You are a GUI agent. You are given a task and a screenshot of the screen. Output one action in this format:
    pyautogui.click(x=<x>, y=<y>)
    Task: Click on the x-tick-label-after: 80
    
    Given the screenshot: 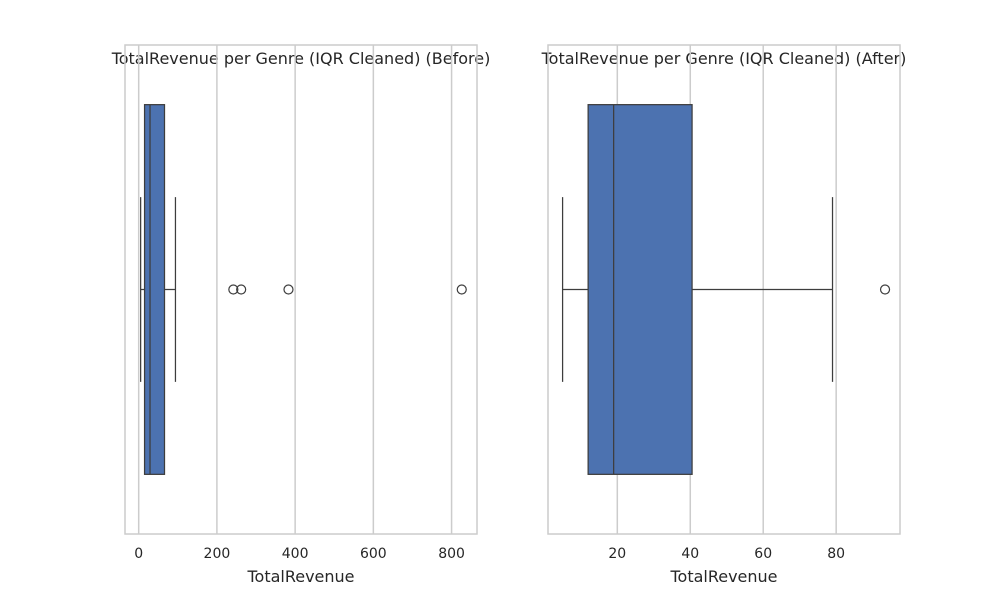 What is the action you would take?
    pyautogui.click(x=836, y=554)
    